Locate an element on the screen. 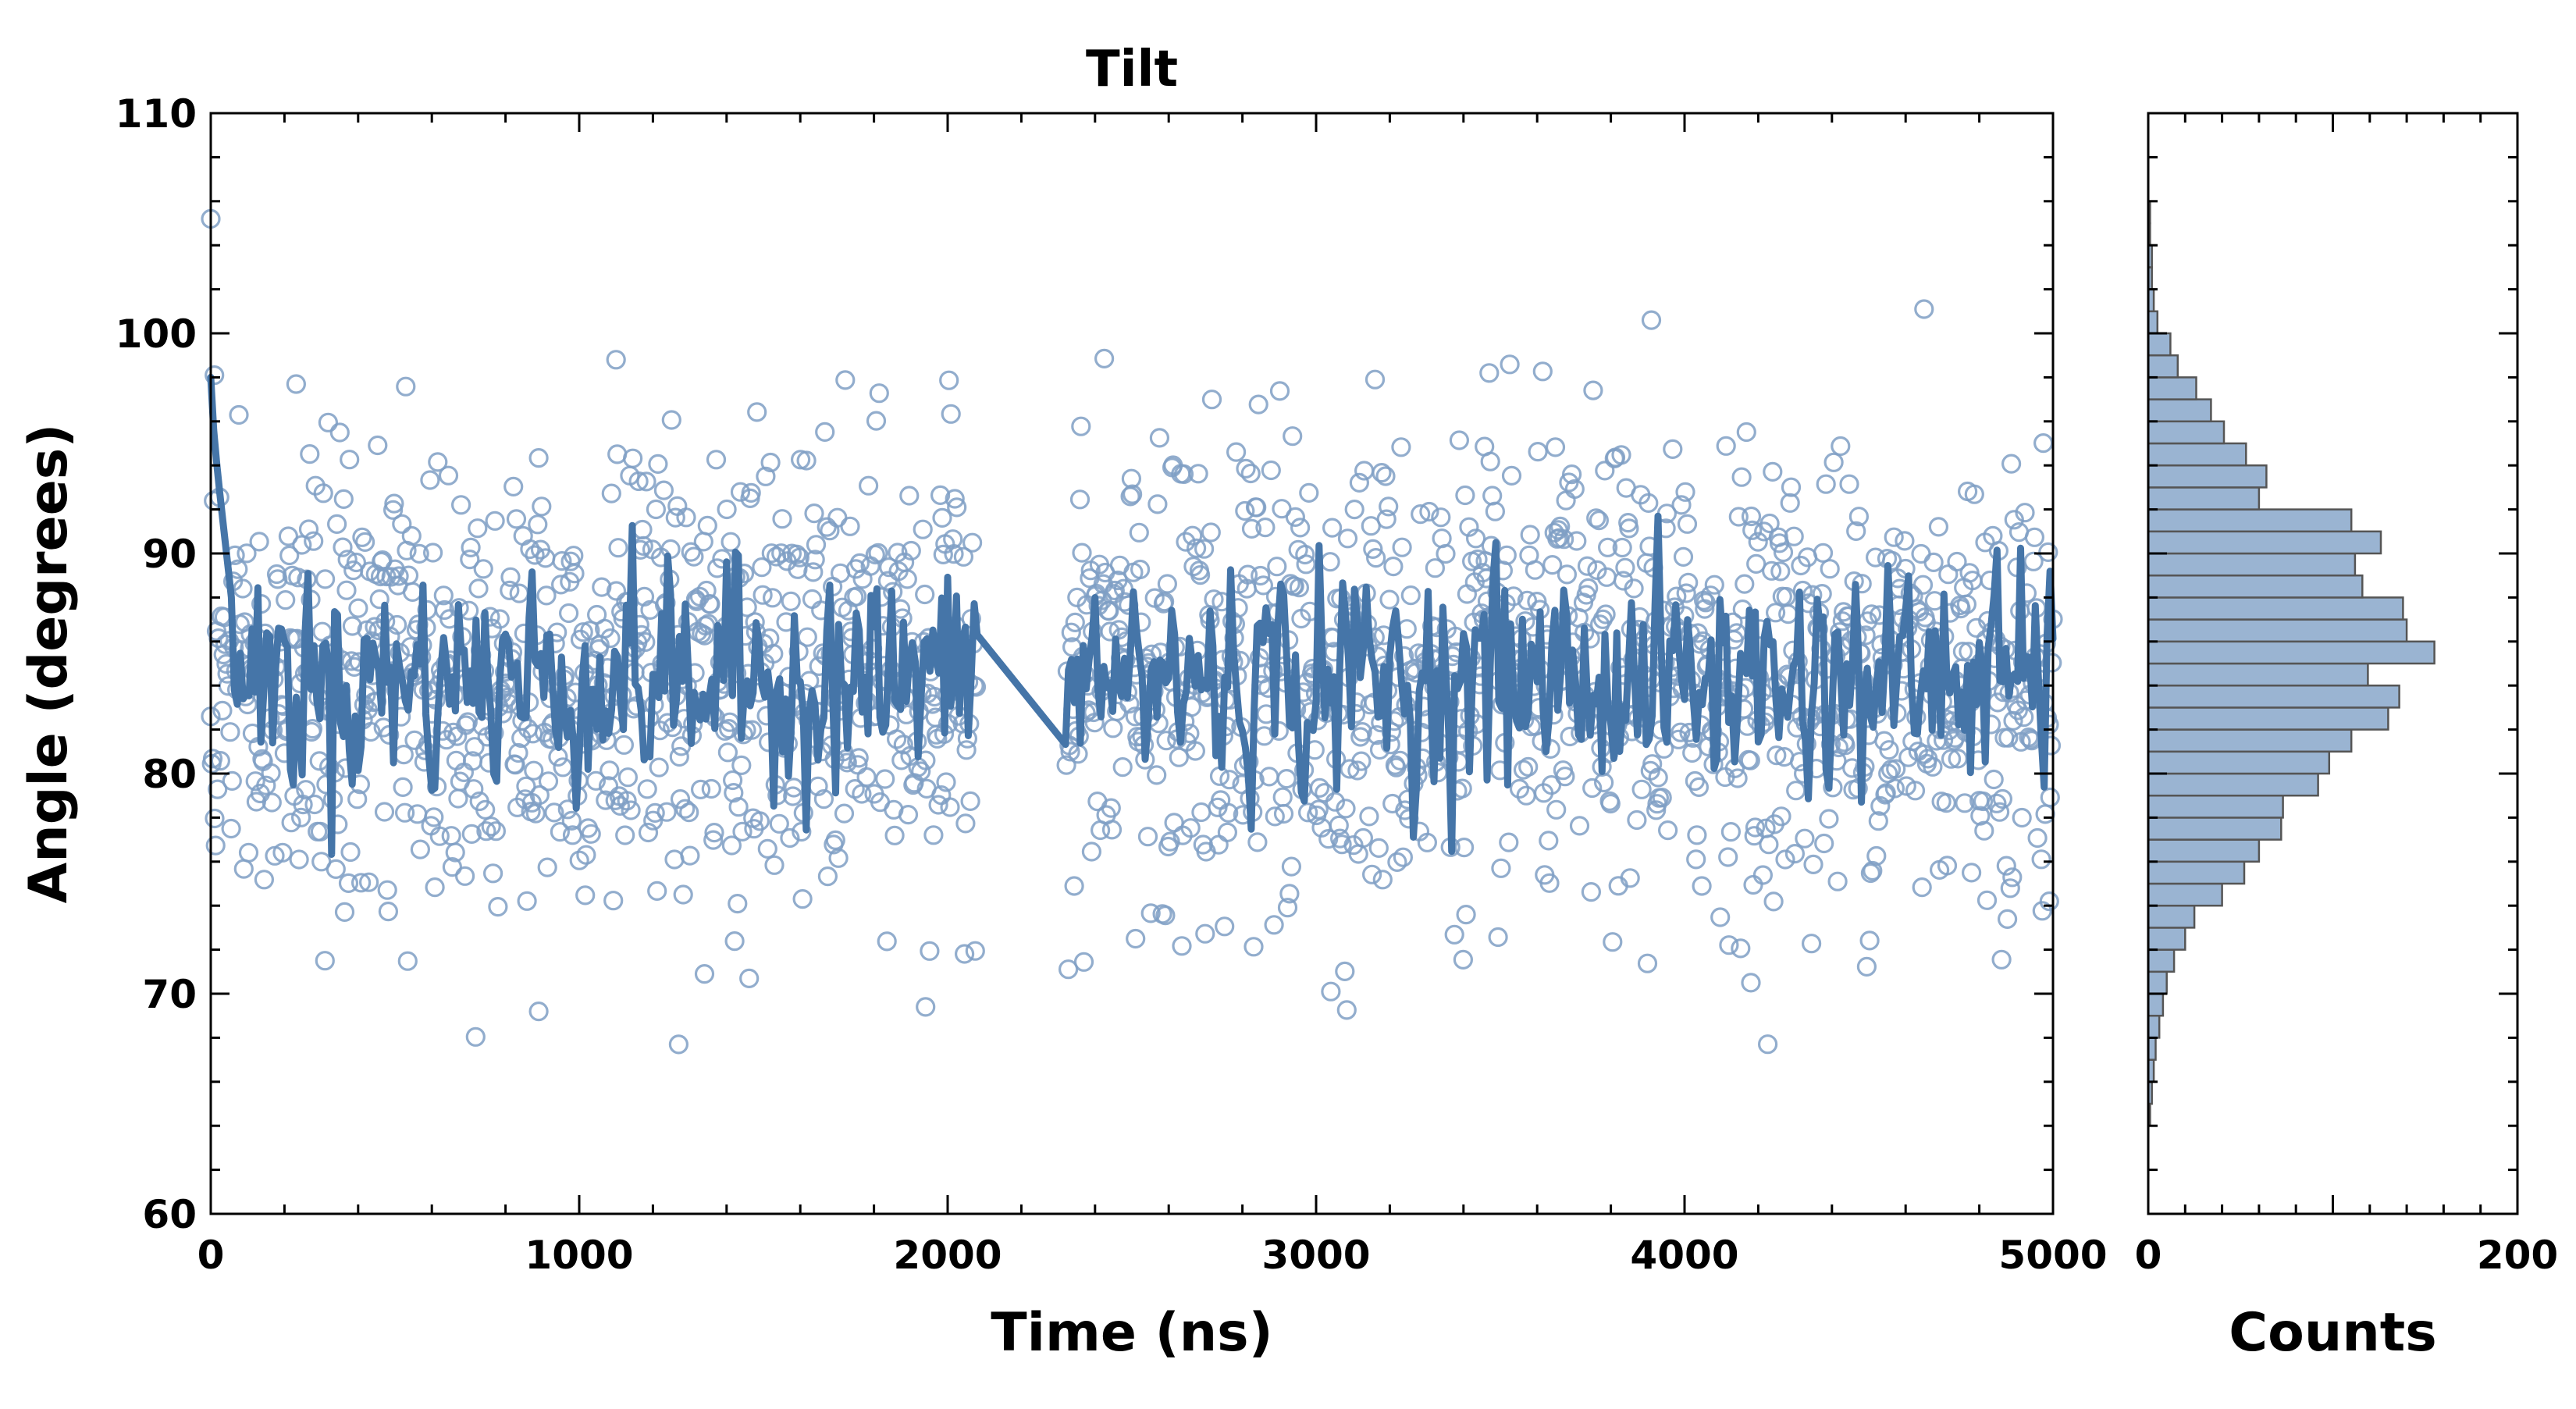 Image resolution: width=2576 pixels, height=1409 pixels. hist-x-tick-label: 0 is located at coordinates (2148, 1255).